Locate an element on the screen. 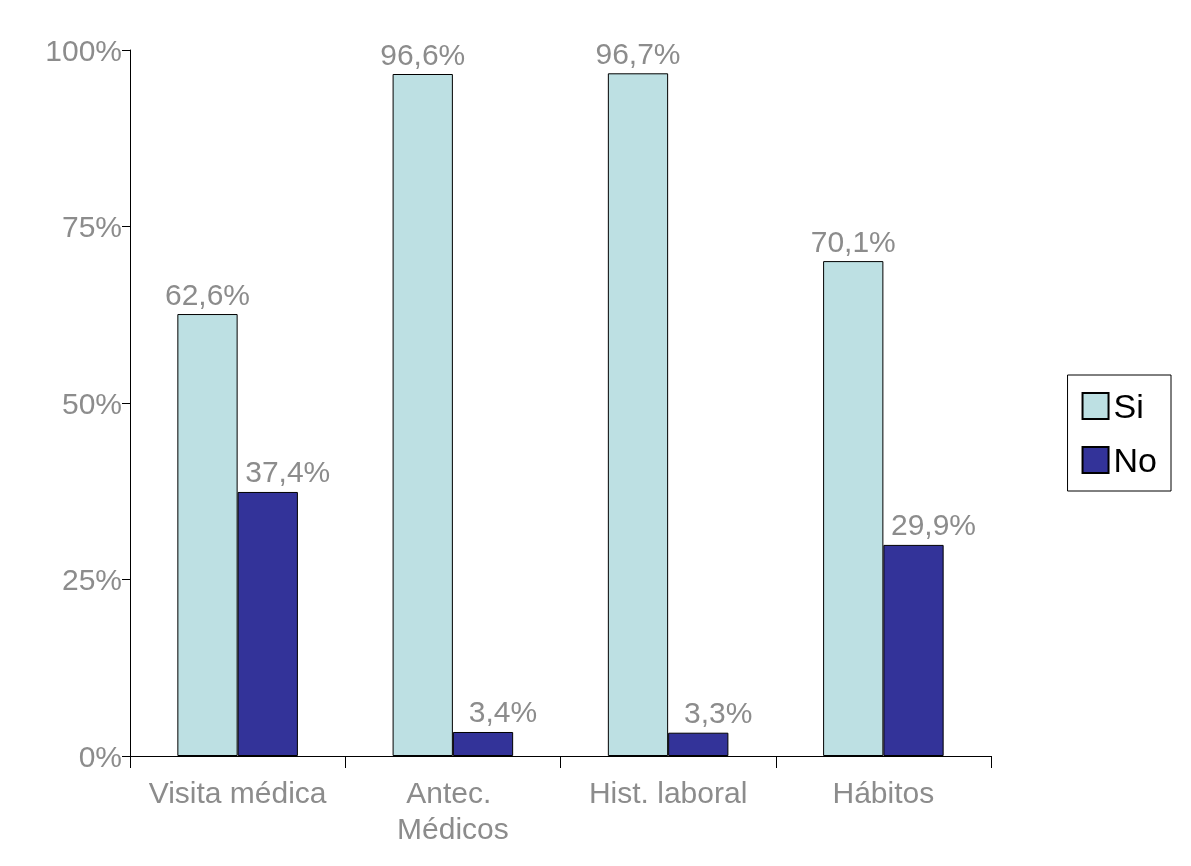  legend-label: Si is located at coordinates (1128, 406).